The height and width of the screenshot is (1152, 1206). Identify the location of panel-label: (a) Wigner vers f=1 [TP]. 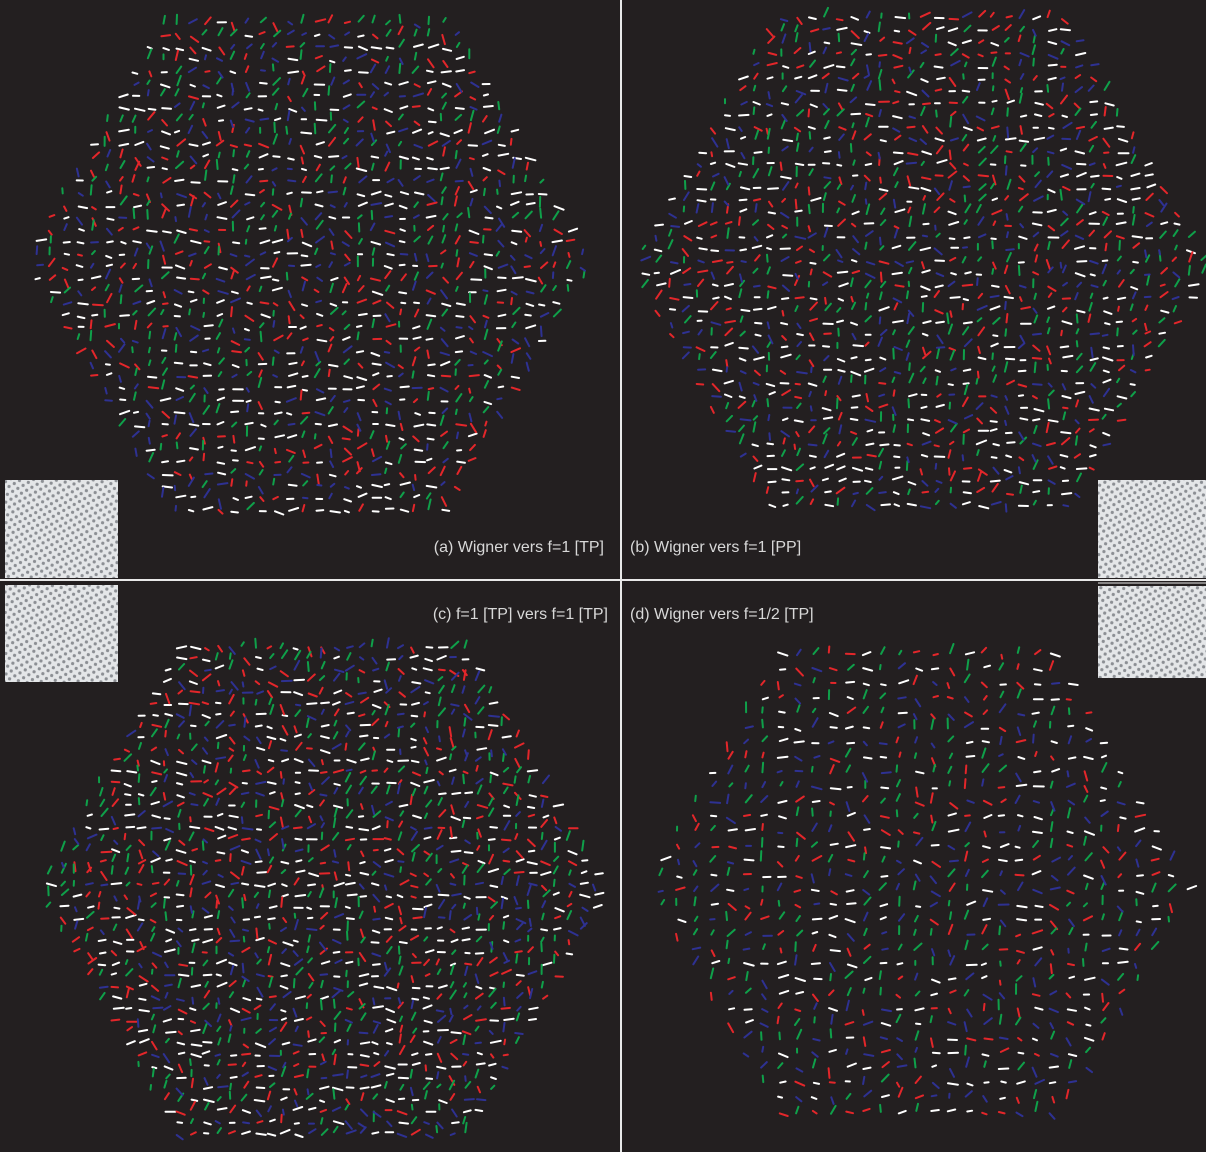
(519, 547).